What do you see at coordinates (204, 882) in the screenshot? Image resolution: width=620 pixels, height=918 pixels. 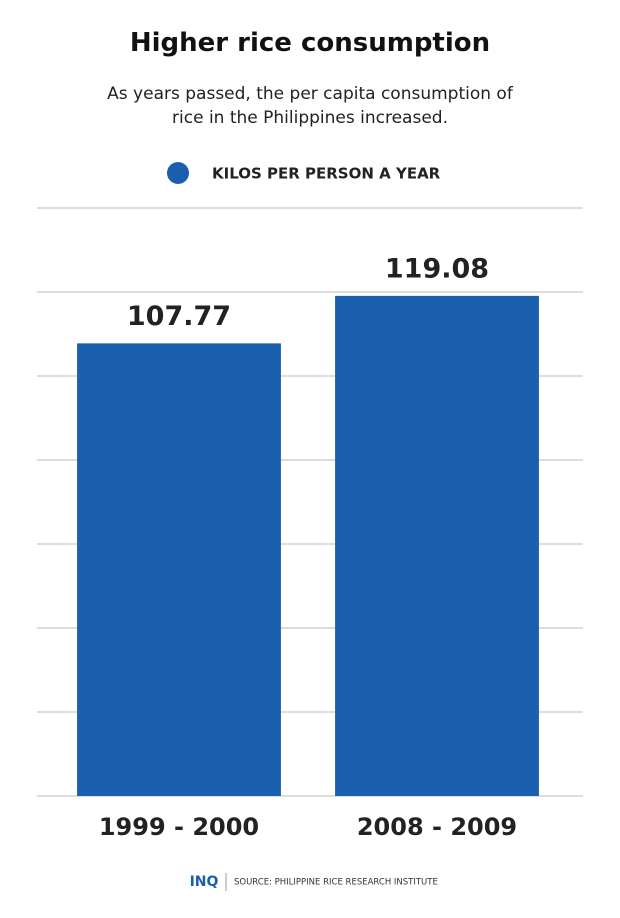 I see `logo: INQ` at bounding box center [204, 882].